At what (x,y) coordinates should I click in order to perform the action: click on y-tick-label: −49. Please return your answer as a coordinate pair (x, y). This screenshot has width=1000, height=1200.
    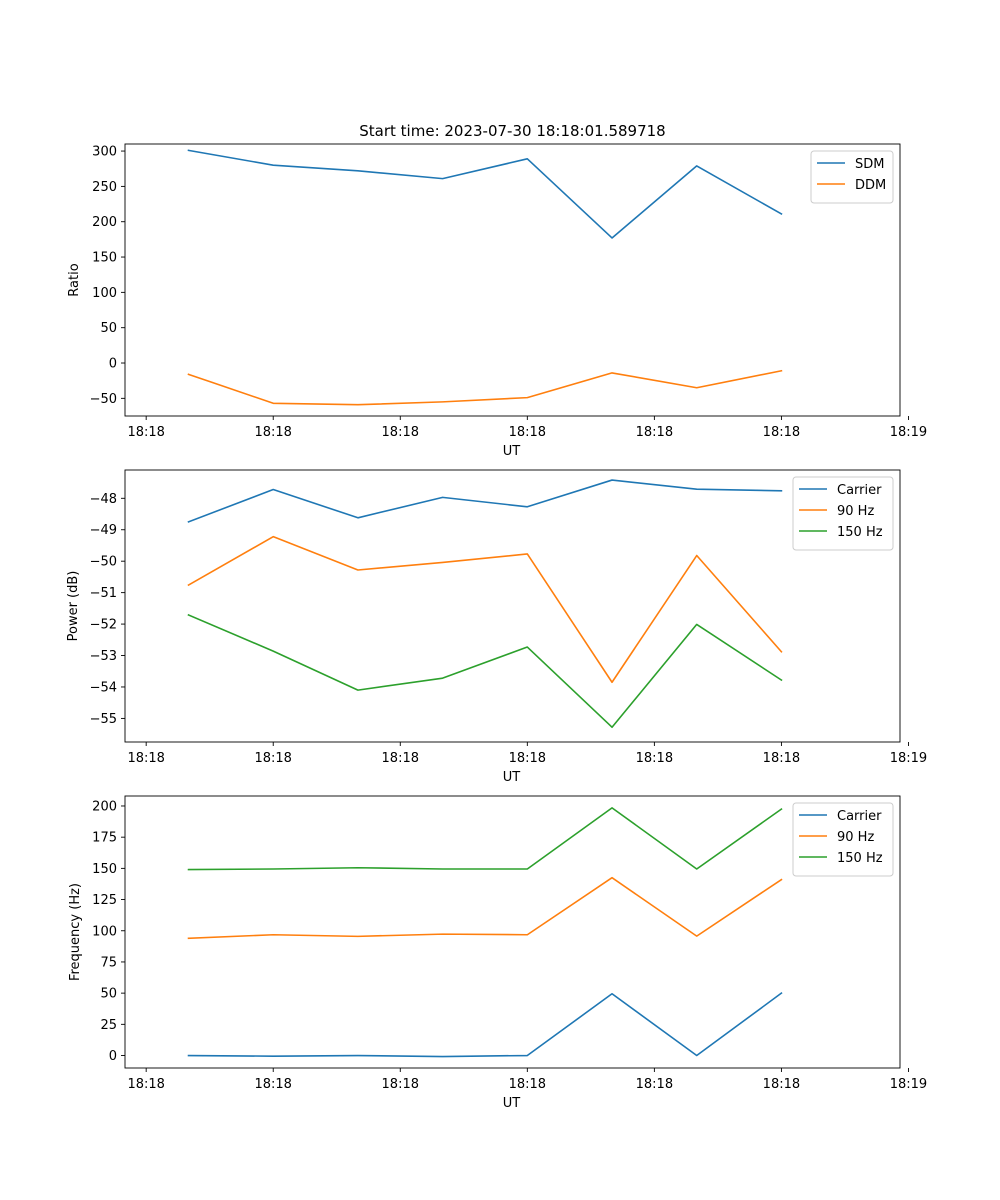
    Looking at the image, I should click on (103, 530).